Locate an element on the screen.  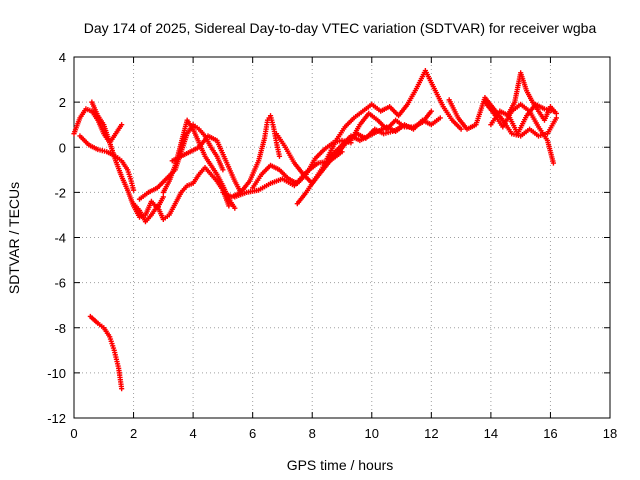
y-tick-label: -8 is located at coordinates (60, 328).